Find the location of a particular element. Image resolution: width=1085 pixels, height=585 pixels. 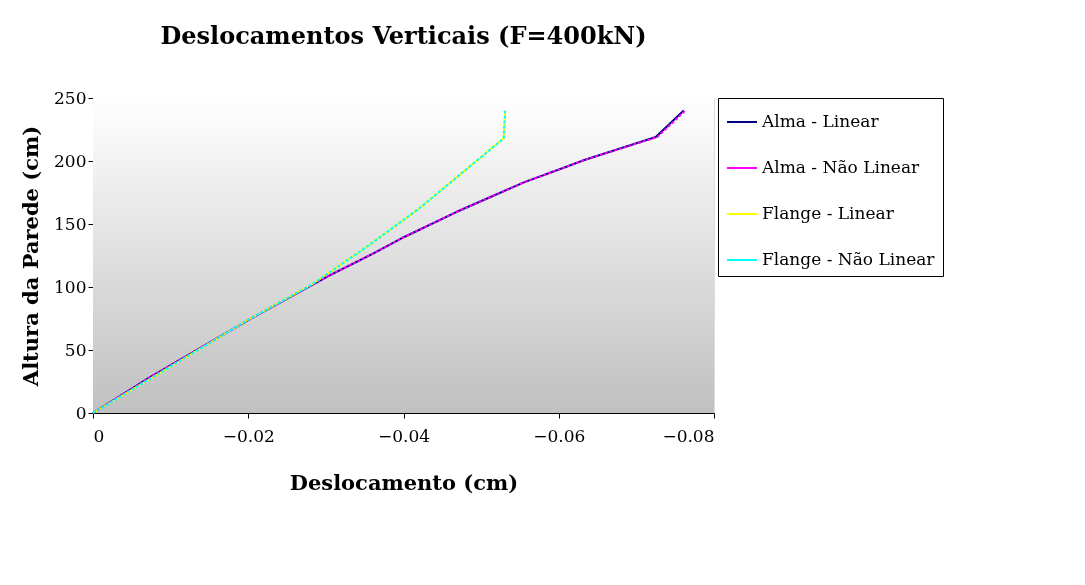

x-tick-label: −0.02 is located at coordinates (248, 435).